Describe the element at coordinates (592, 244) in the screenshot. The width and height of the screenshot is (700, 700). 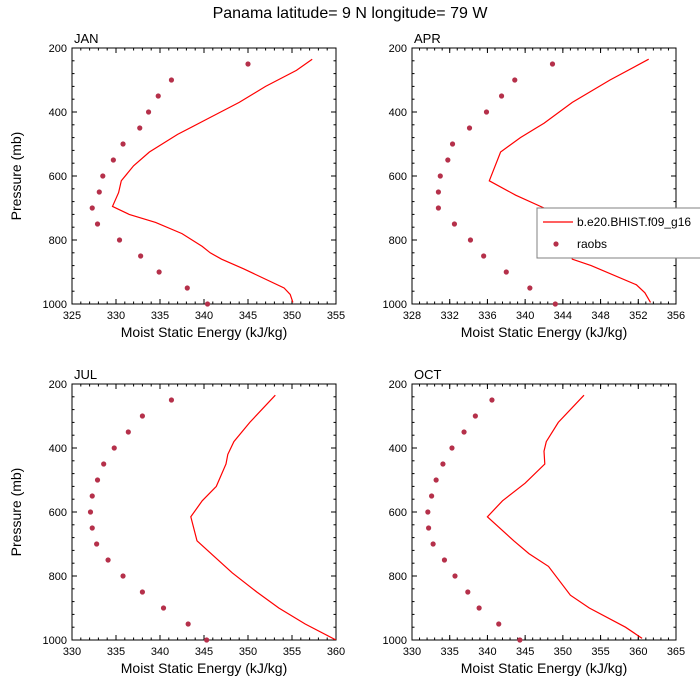
I see `legend-obs-label: raobs` at that location.